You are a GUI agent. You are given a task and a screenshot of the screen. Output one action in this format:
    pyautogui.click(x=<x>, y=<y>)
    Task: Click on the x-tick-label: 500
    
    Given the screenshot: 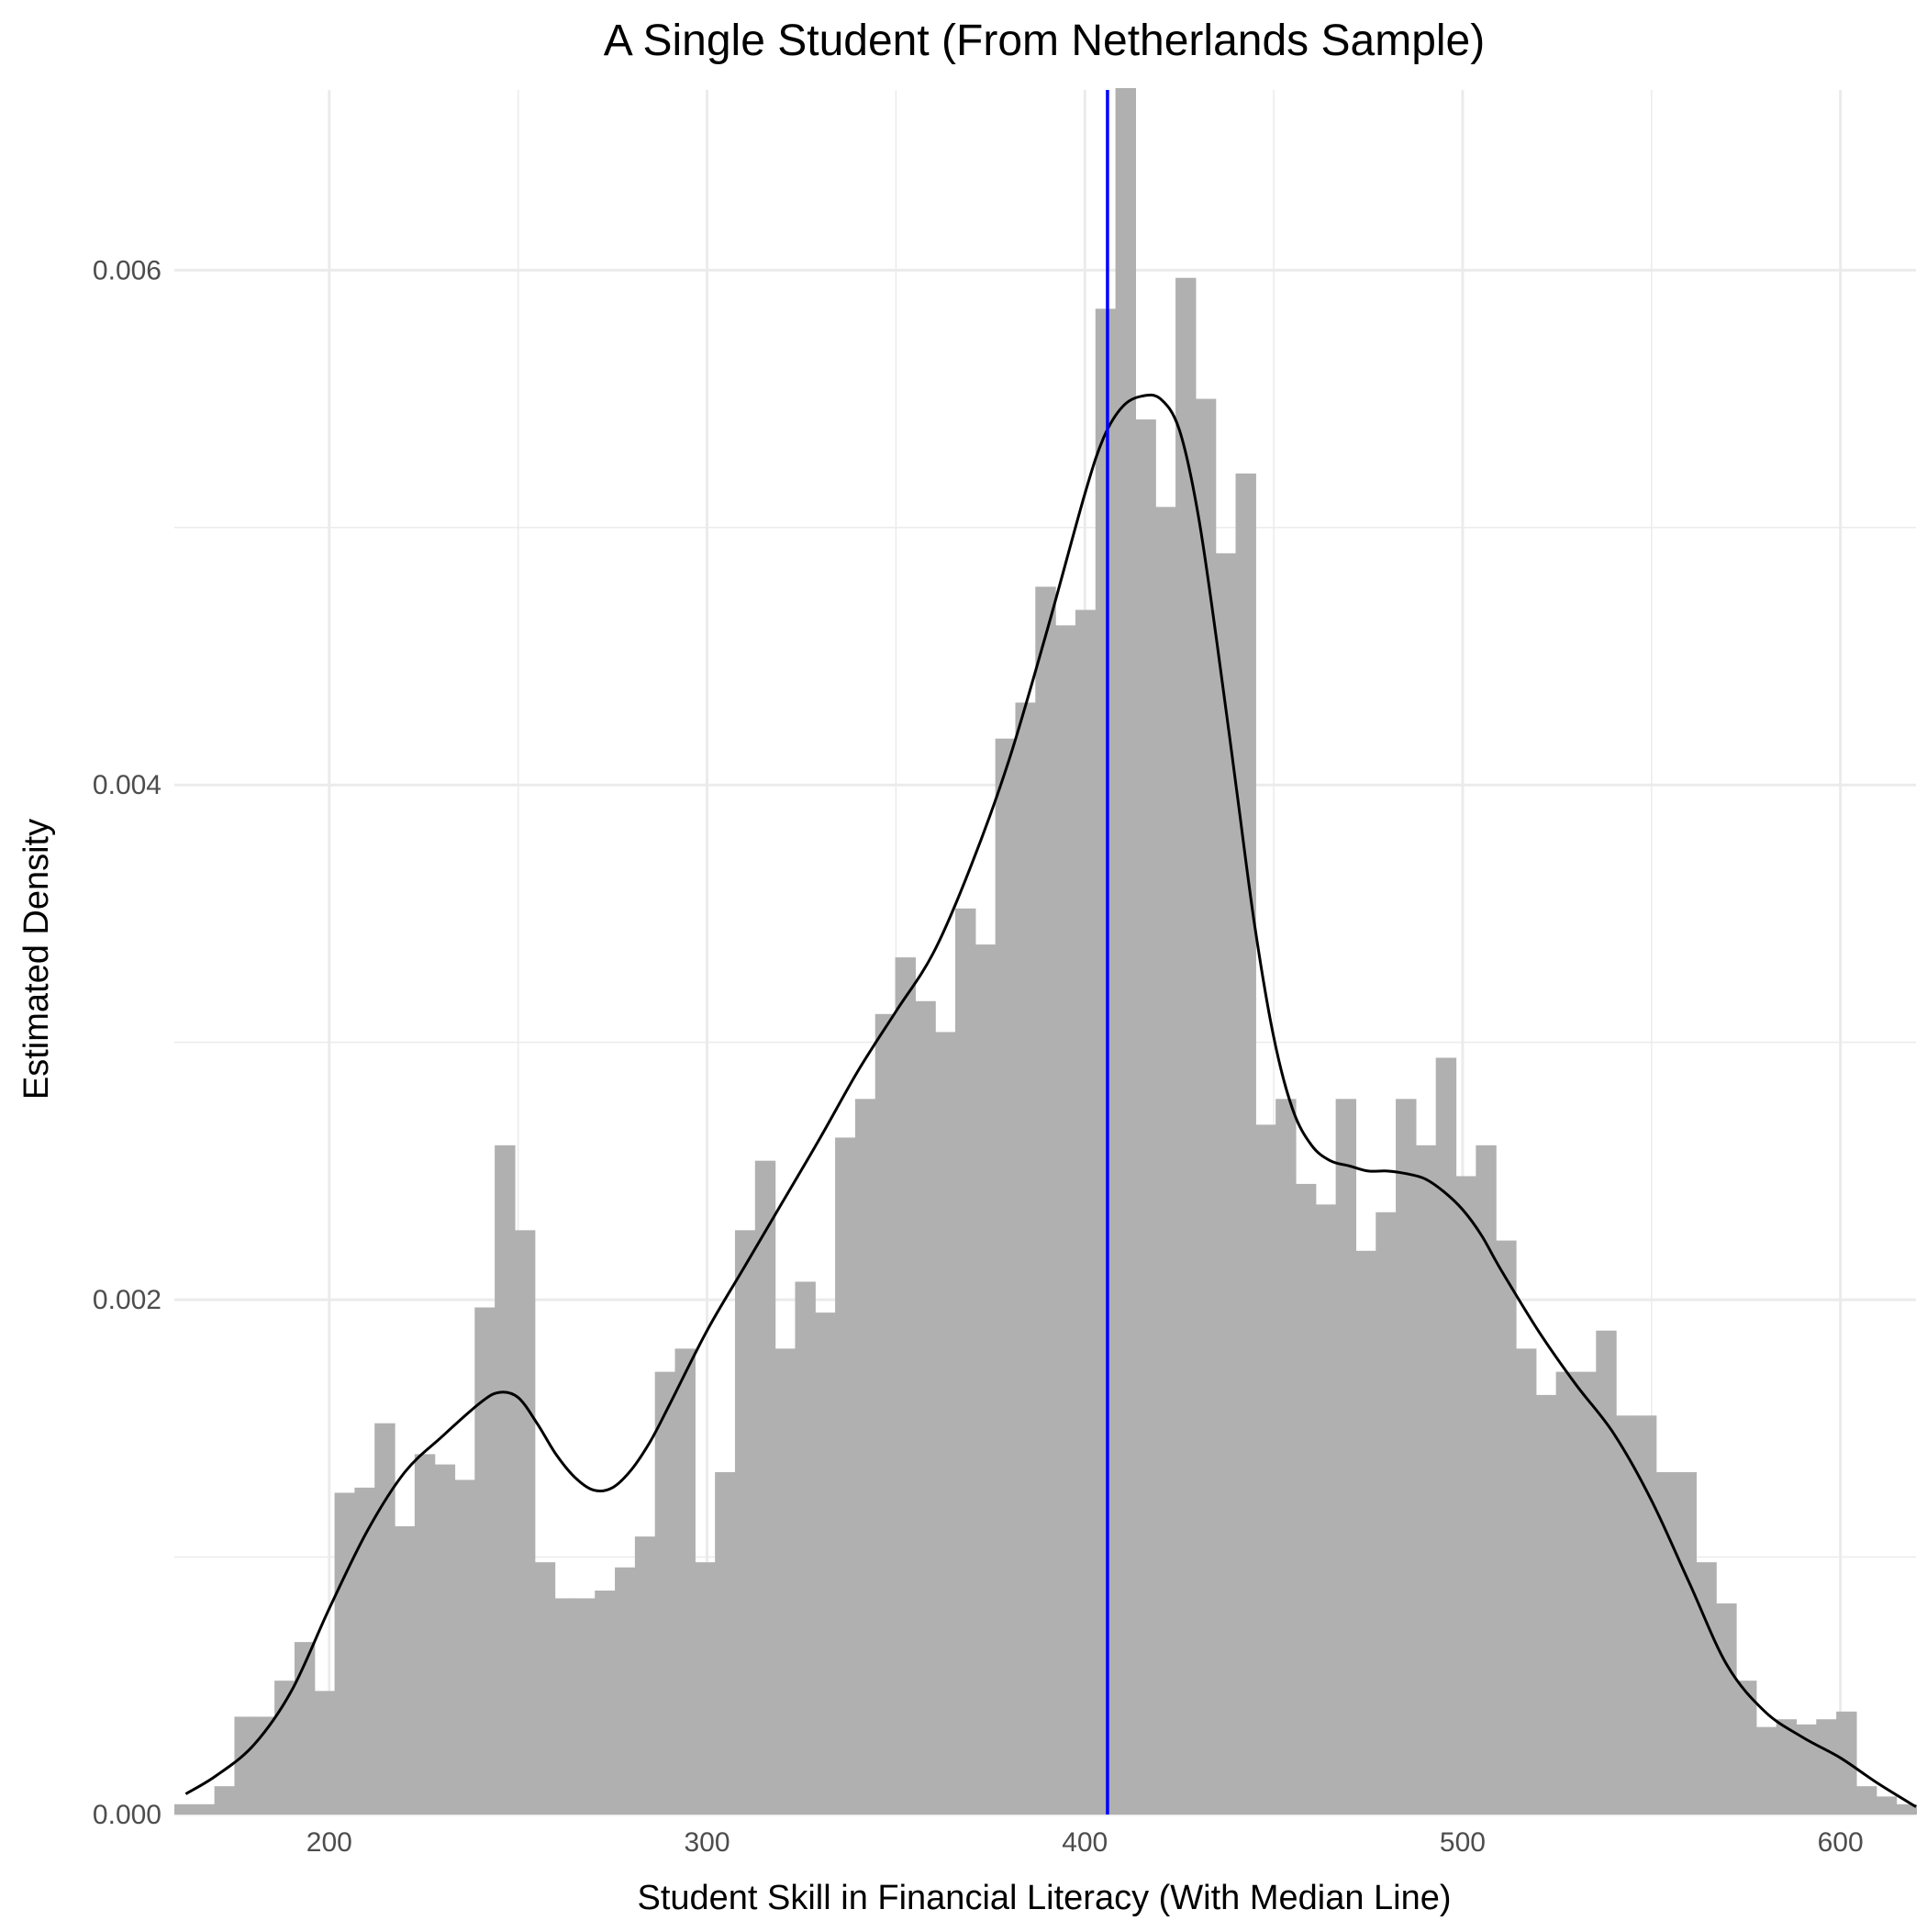 What is the action you would take?
    pyautogui.click(x=1463, y=1842)
    